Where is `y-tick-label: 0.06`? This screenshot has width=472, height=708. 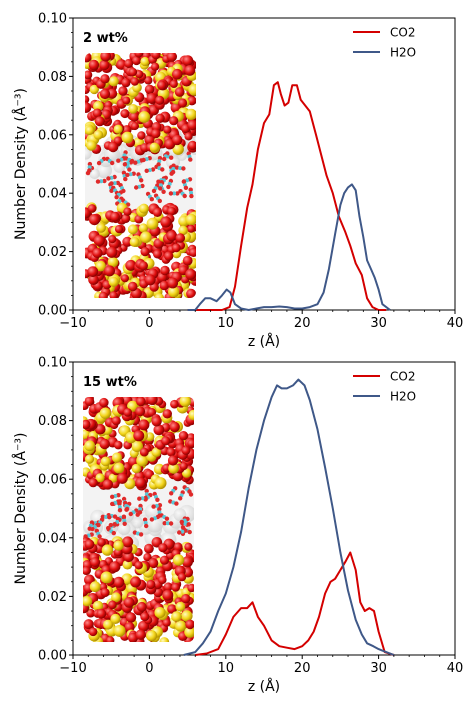
y-tick-label: 0.06 is located at coordinates (52, 480).